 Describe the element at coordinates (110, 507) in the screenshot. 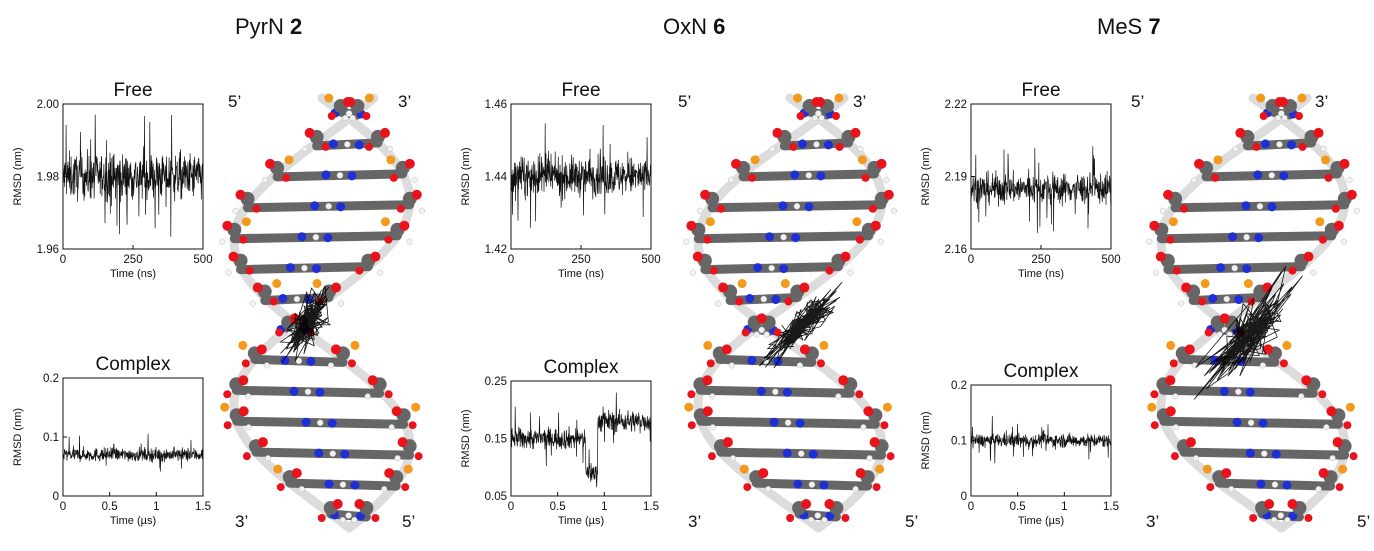

I see `x-tick-label: 0.5` at that location.